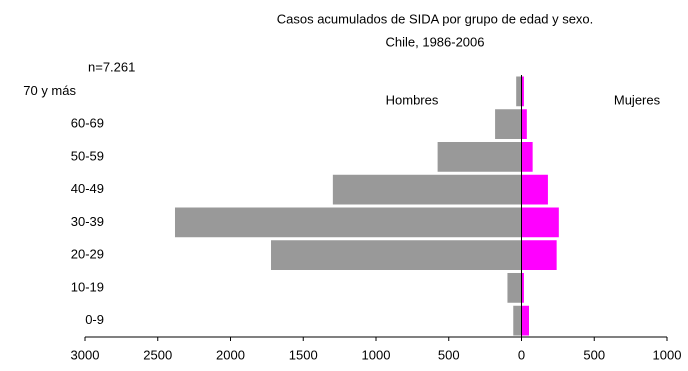 This screenshot has width=688, height=371. What do you see at coordinates (412, 99) in the screenshot?
I see `legend-label: Hombres` at bounding box center [412, 99].